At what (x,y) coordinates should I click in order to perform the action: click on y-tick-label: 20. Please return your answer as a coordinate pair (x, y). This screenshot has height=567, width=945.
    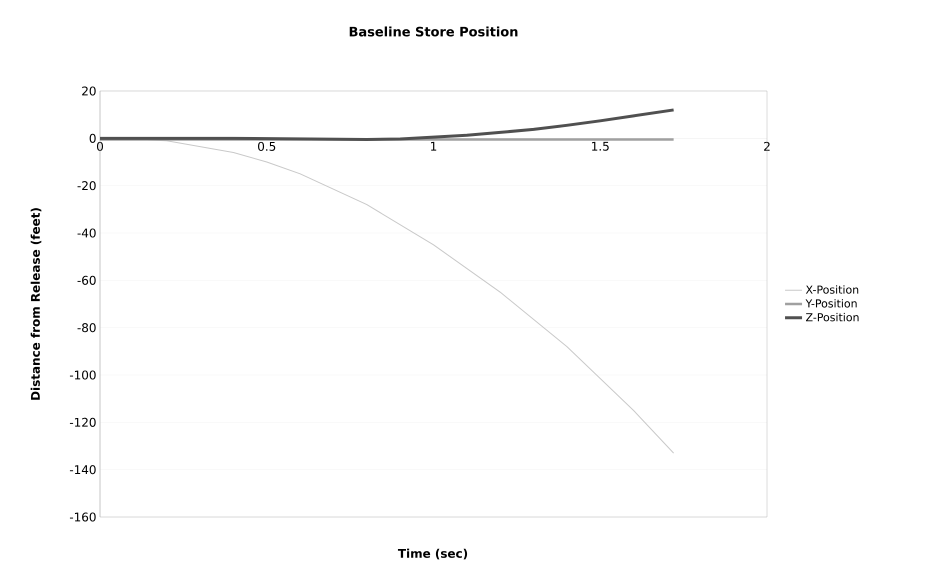
    Looking at the image, I should click on (89, 91).